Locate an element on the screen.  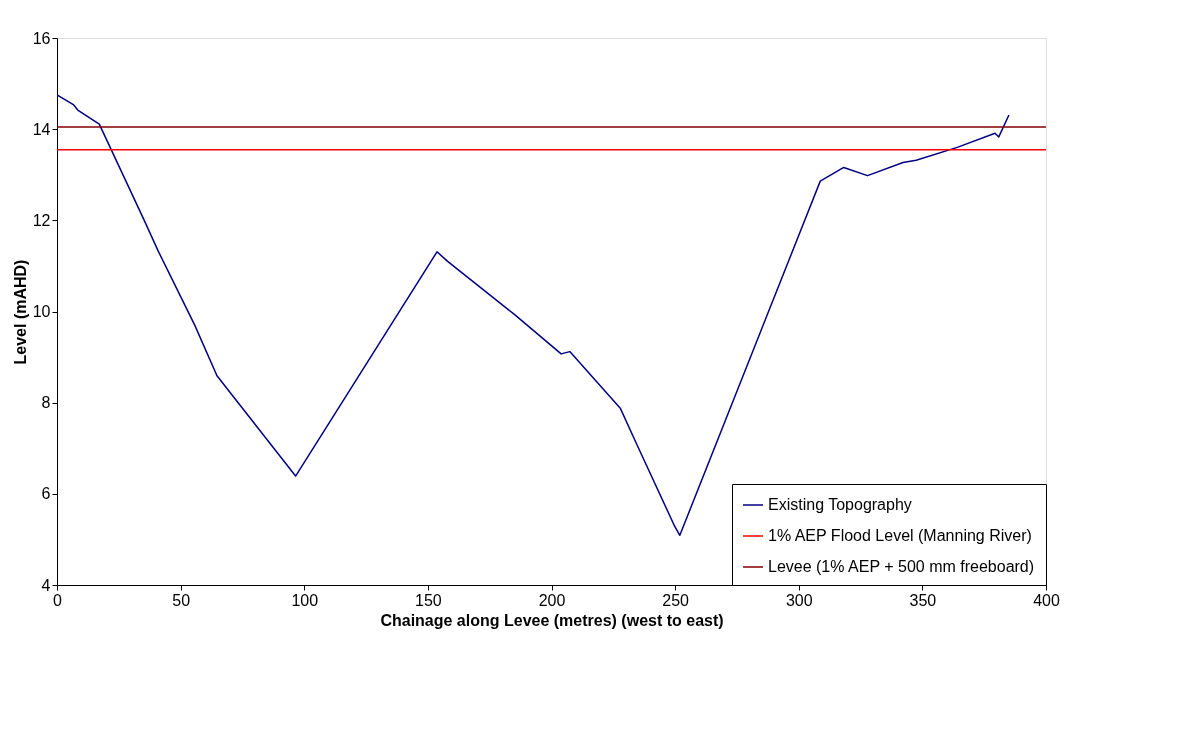
x-tick-label: 0 is located at coordinates (58, 600).